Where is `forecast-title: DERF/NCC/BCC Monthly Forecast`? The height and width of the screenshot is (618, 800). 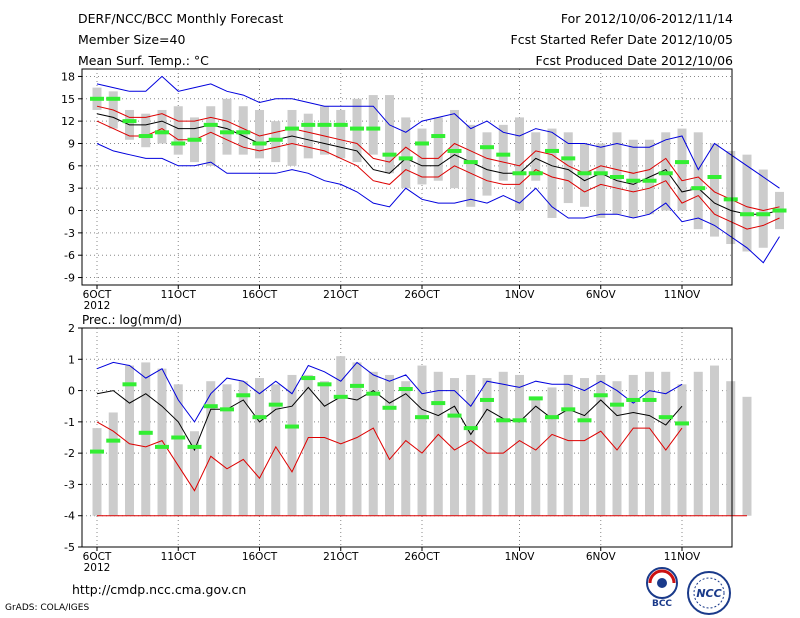 forecast-title: DERF/NCC/BCC Monthly Forecast is located at coordinates (181, 18).